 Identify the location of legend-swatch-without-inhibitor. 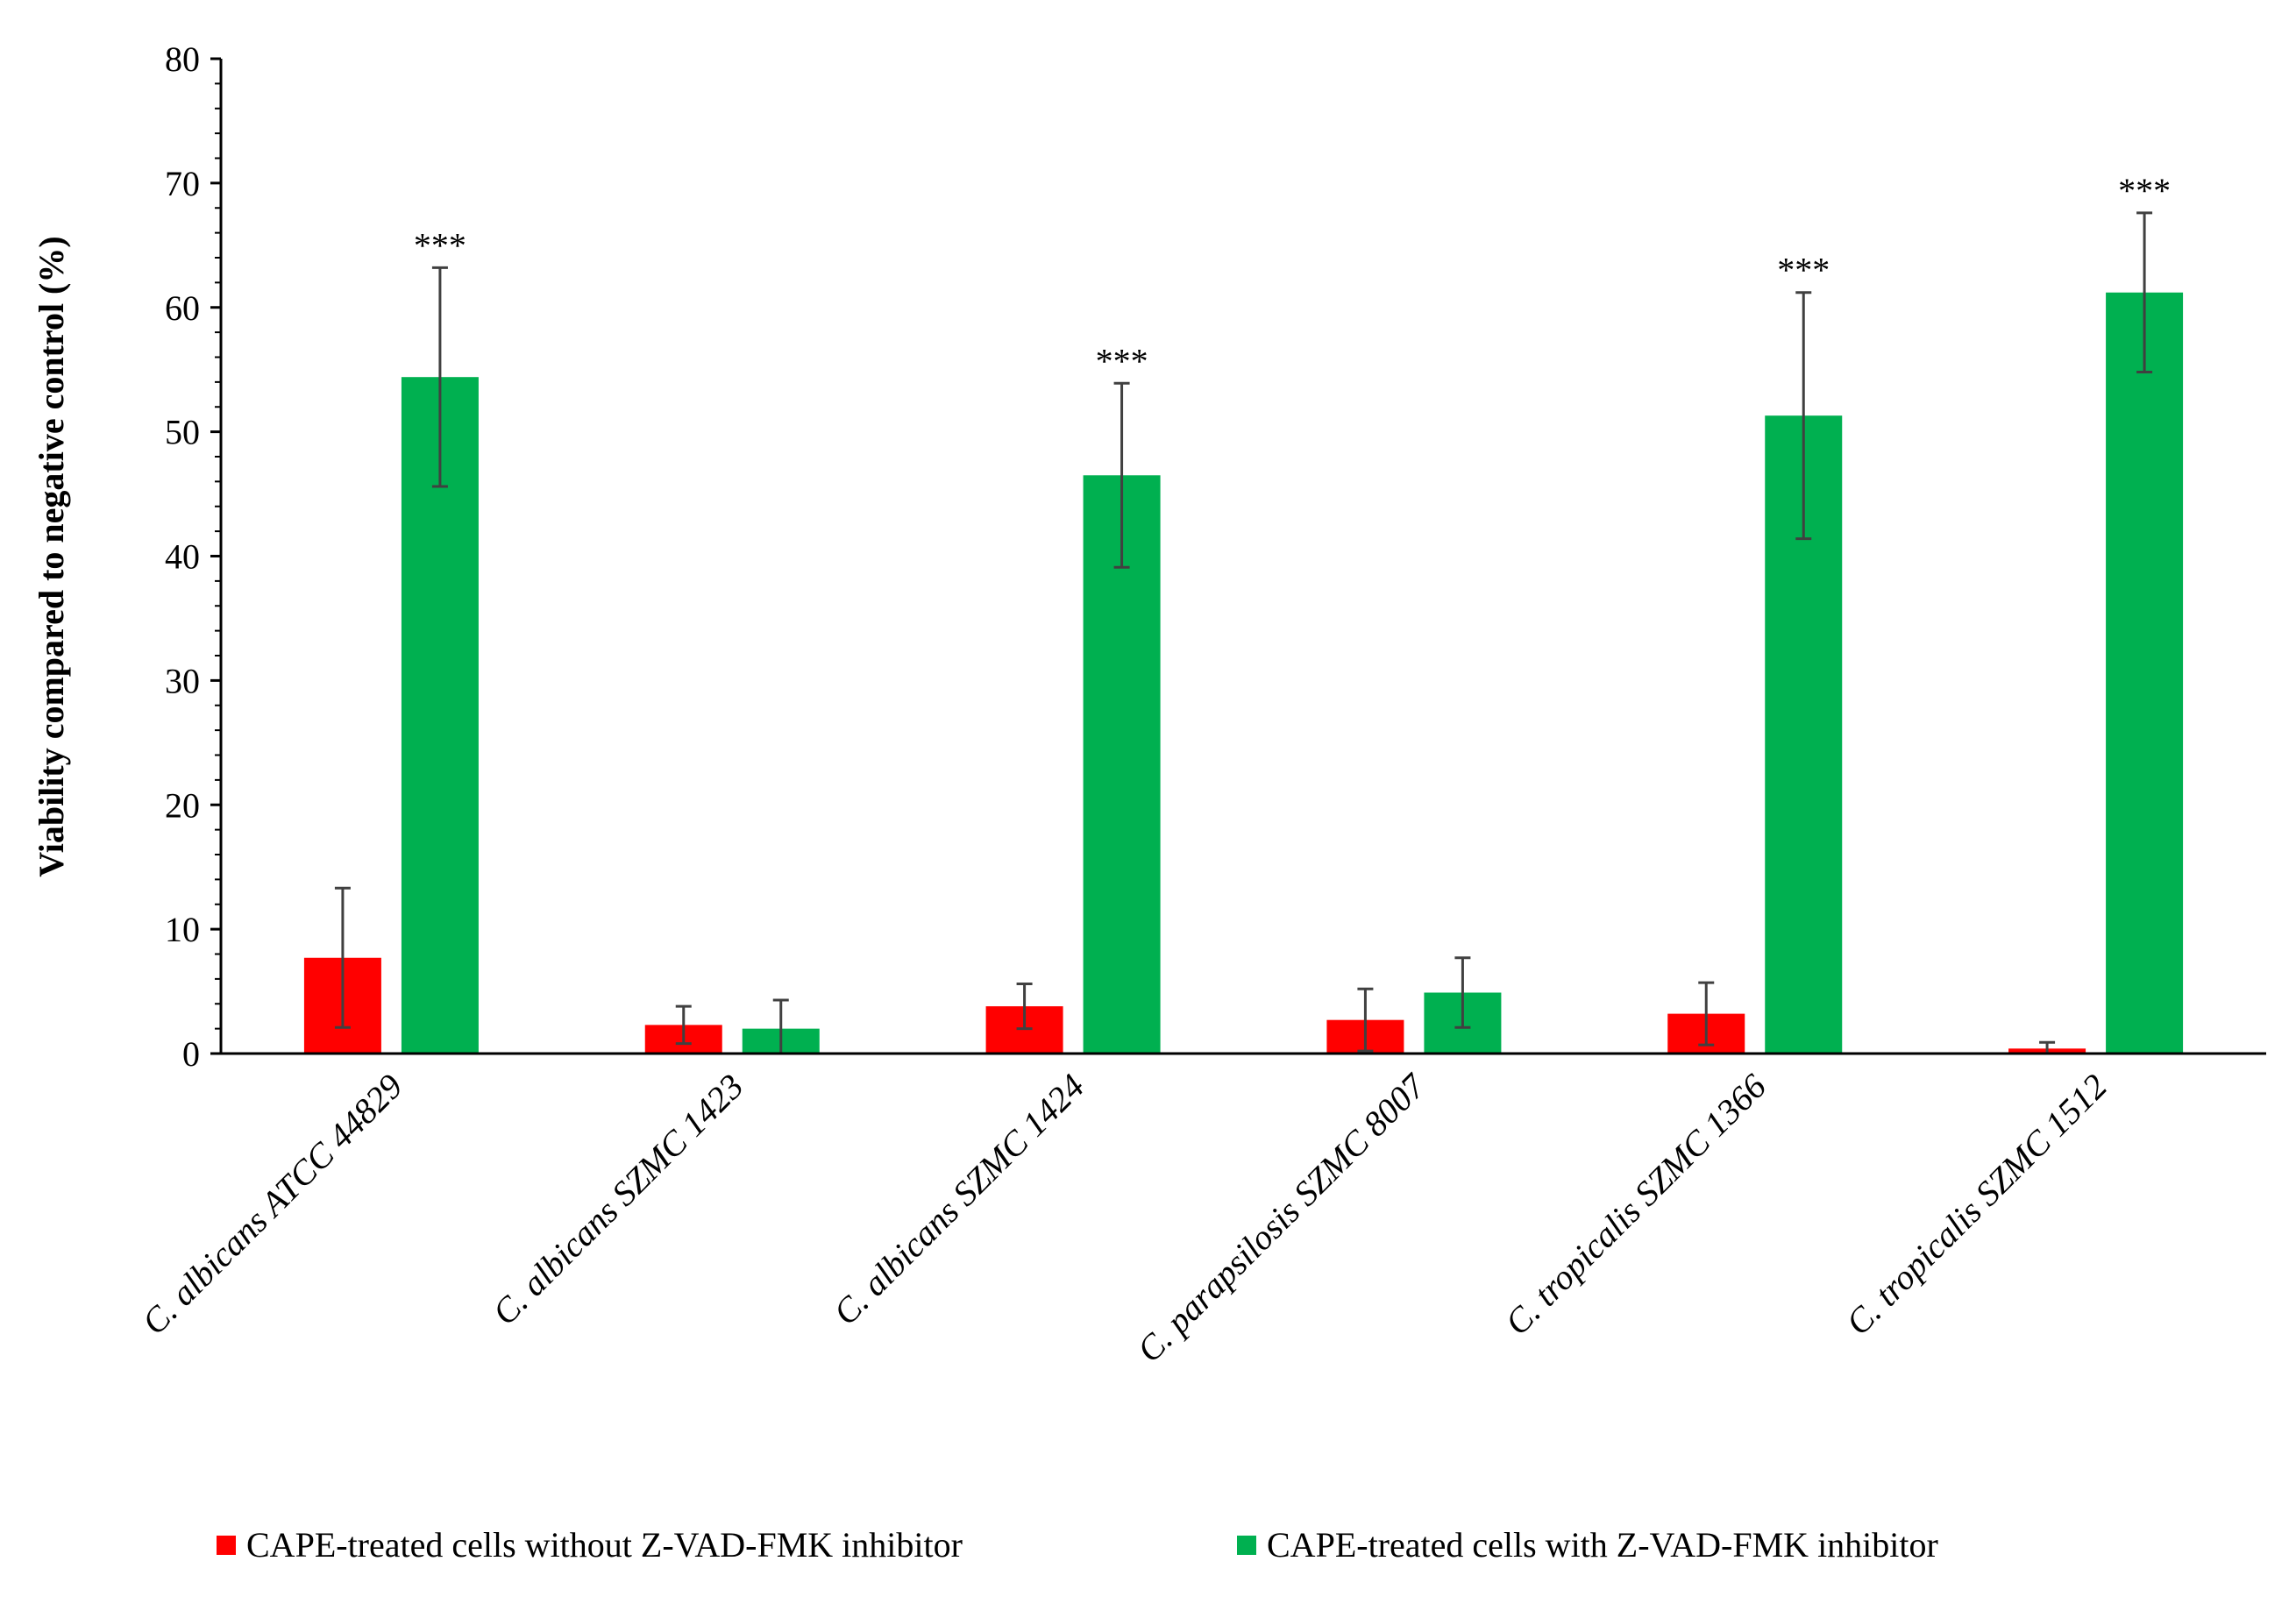
(226, 1545).